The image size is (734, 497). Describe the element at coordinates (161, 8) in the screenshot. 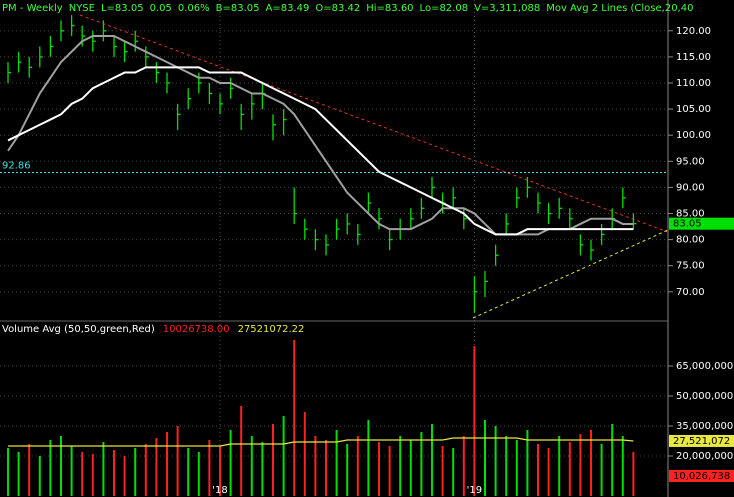

I see `header-item: 0.05` at that location.